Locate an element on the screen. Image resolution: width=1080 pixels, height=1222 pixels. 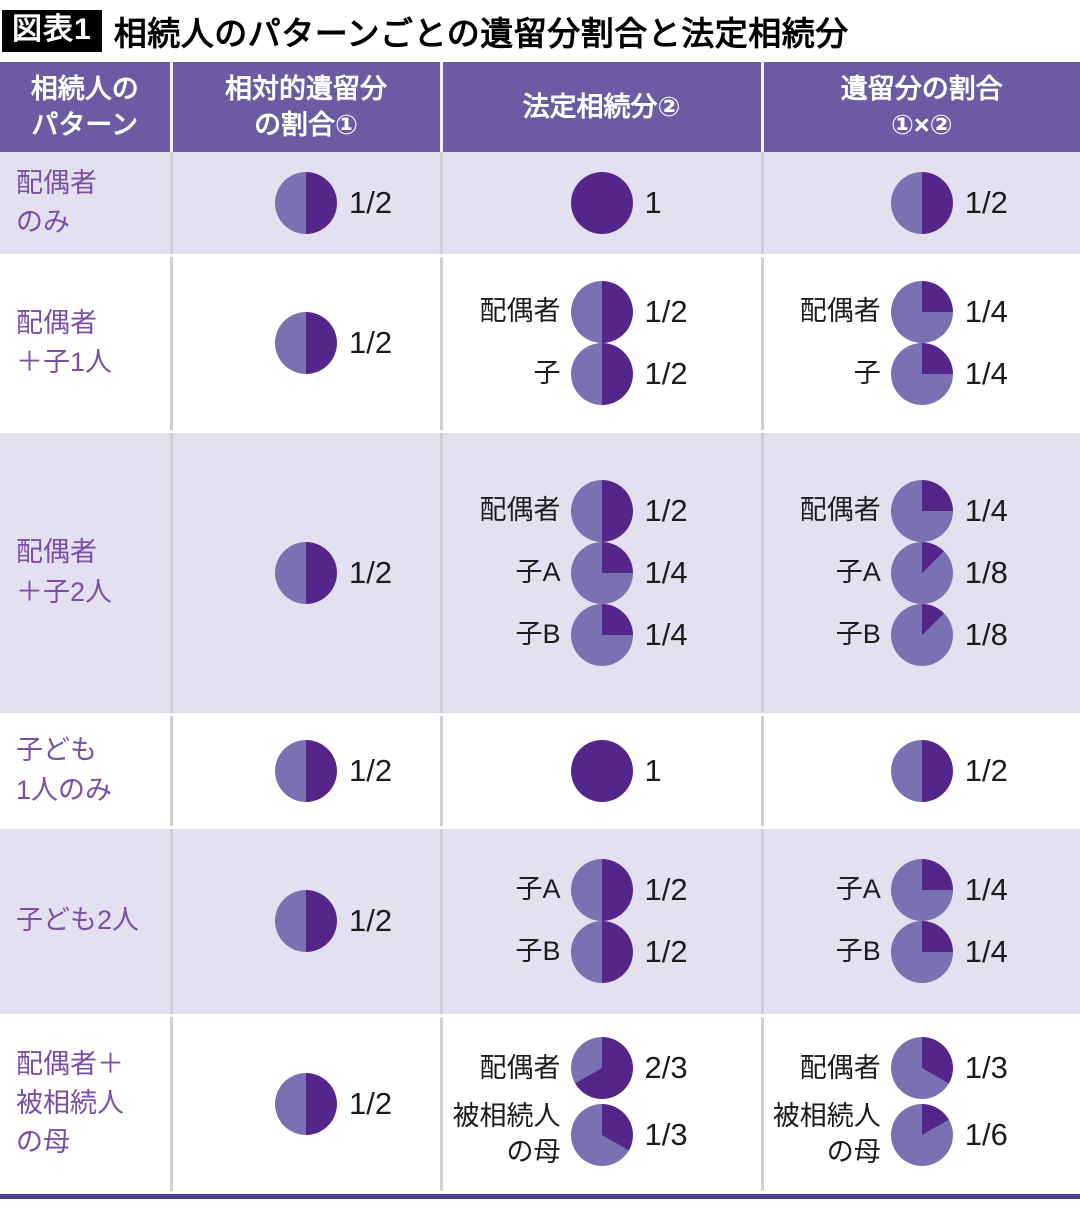
pie-entry: 子A 1/4 is located at coordinates (602, 572).